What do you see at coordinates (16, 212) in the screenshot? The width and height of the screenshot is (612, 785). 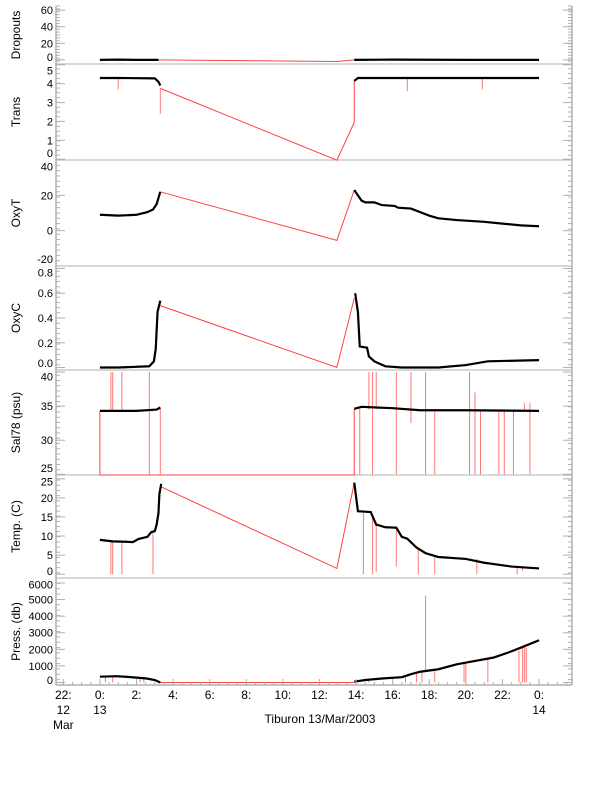 I see `y-axis-title: OxyT` at bounding box center [16, 212].